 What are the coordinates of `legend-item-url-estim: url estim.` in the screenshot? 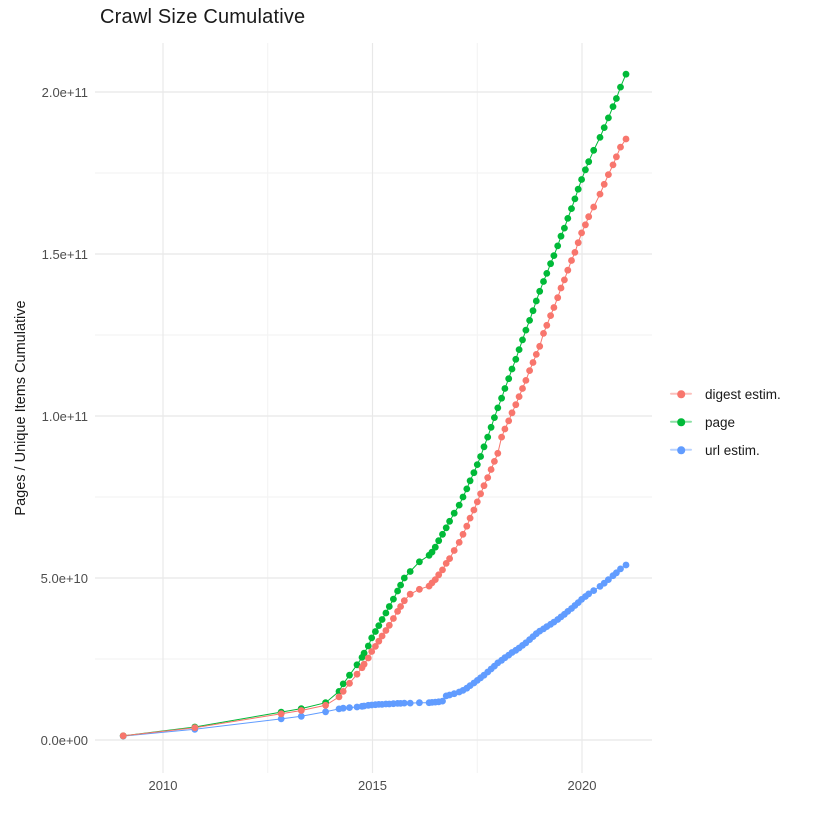 It's located at (714, 450).